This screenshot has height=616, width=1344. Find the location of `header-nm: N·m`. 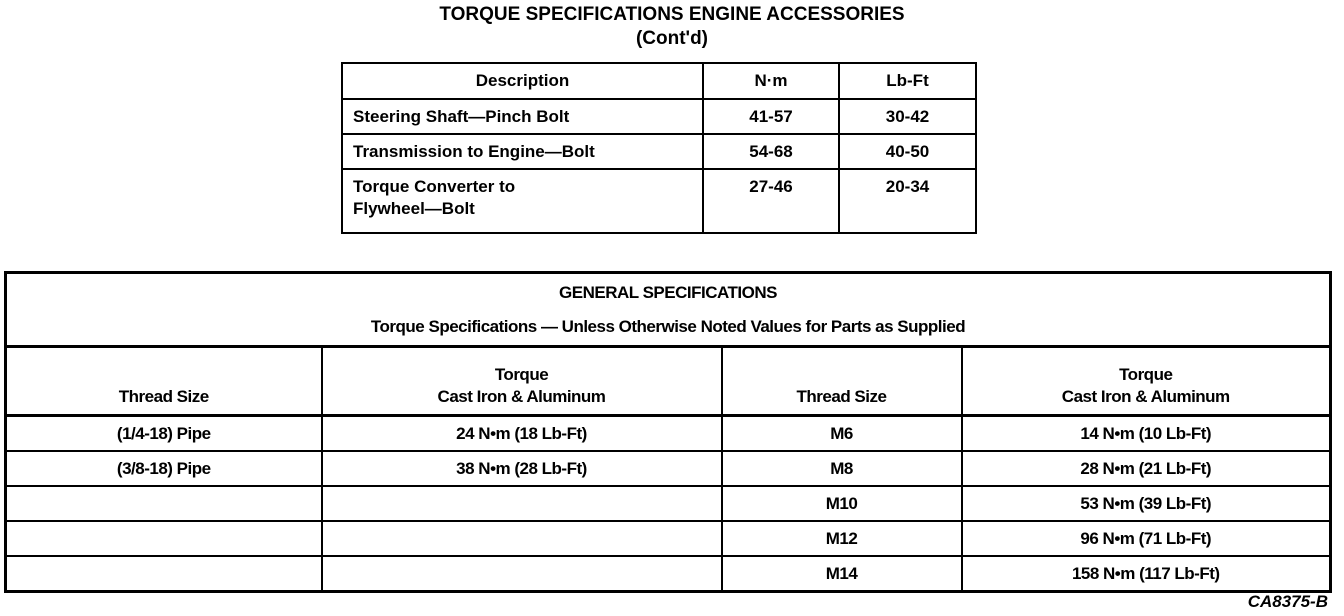

header-nm: N·m is located at coordinates (771, 81).